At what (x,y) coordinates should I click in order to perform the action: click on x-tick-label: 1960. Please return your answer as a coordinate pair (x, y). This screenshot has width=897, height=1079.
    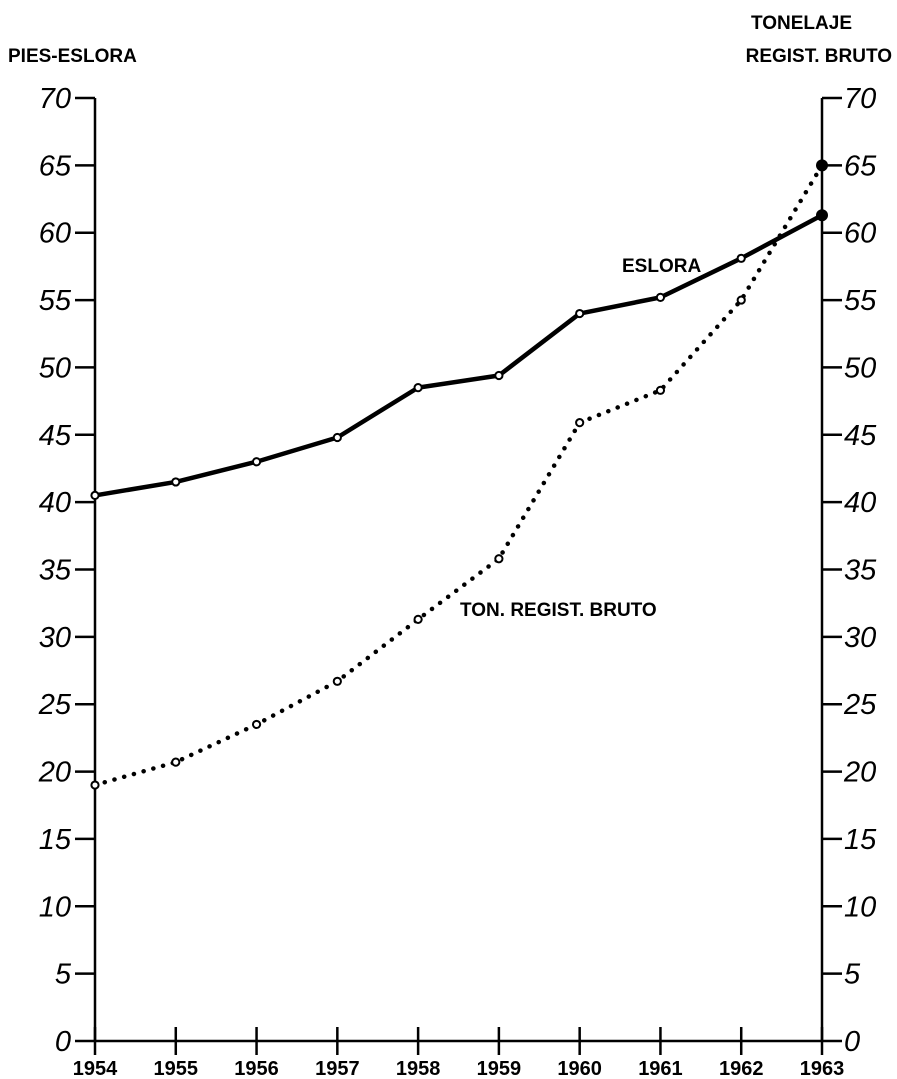
    Looking at the image, I should click on (579, 1068).